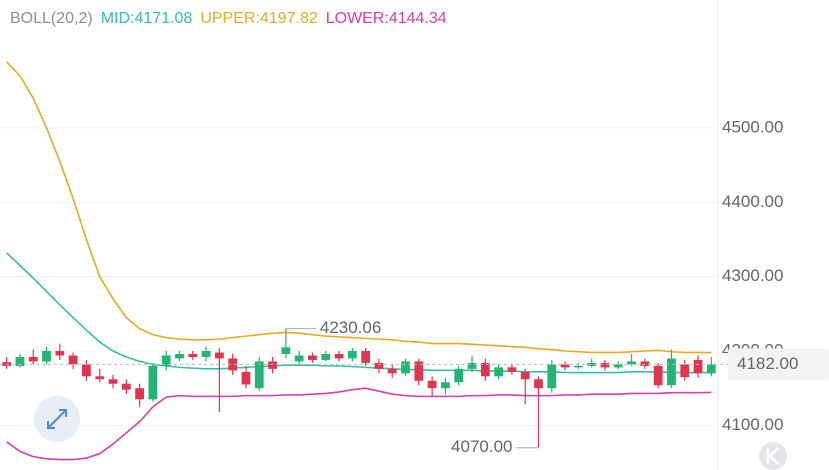  Describe the element at coordinates (146, 18) in the screenshot. I see `legend-entry: MID:4171.08` at that location.